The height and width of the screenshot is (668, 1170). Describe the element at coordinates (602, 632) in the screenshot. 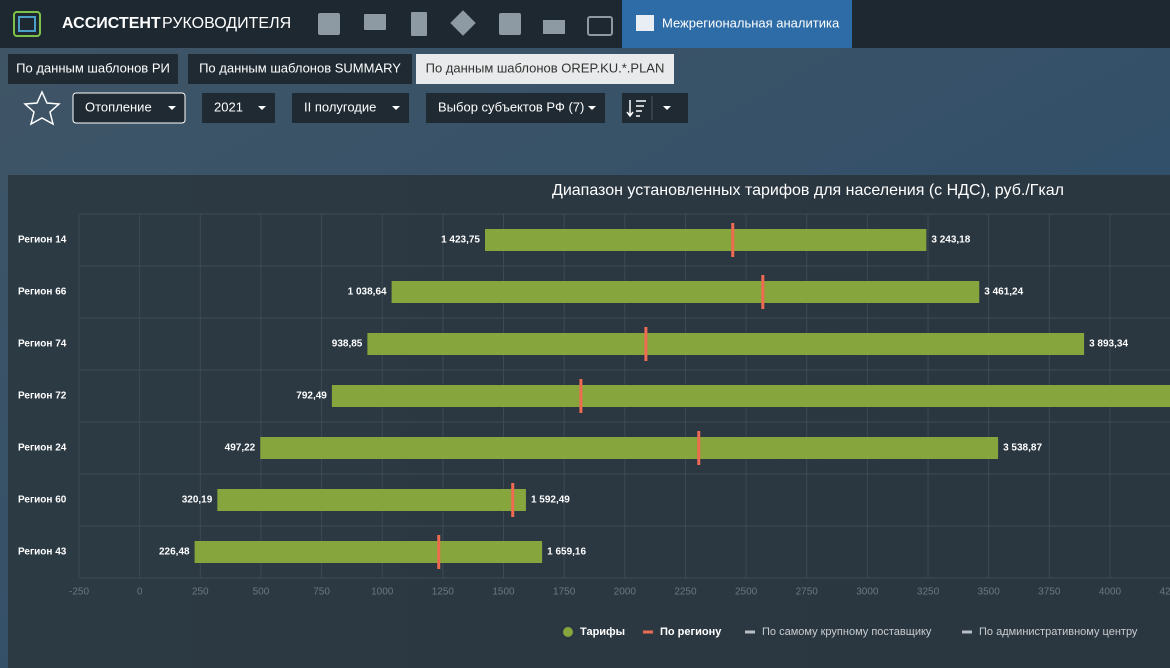

I see `legend-label: Тарифы` at that location.